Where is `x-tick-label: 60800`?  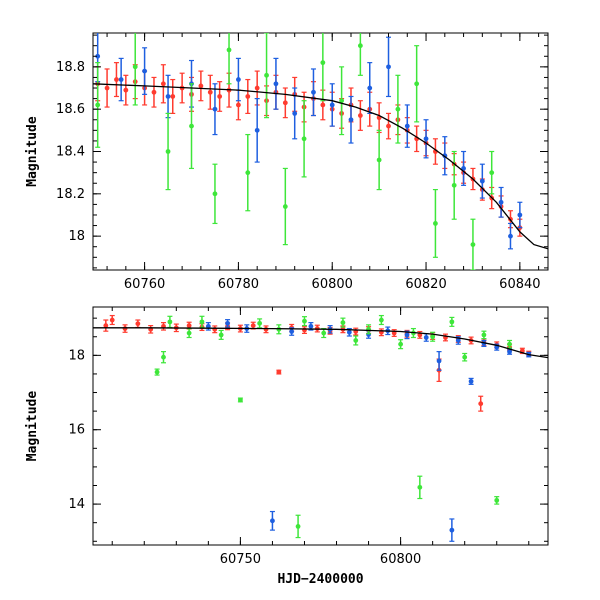 x-tick-label: 60800 is located at coordinates (400, 559).